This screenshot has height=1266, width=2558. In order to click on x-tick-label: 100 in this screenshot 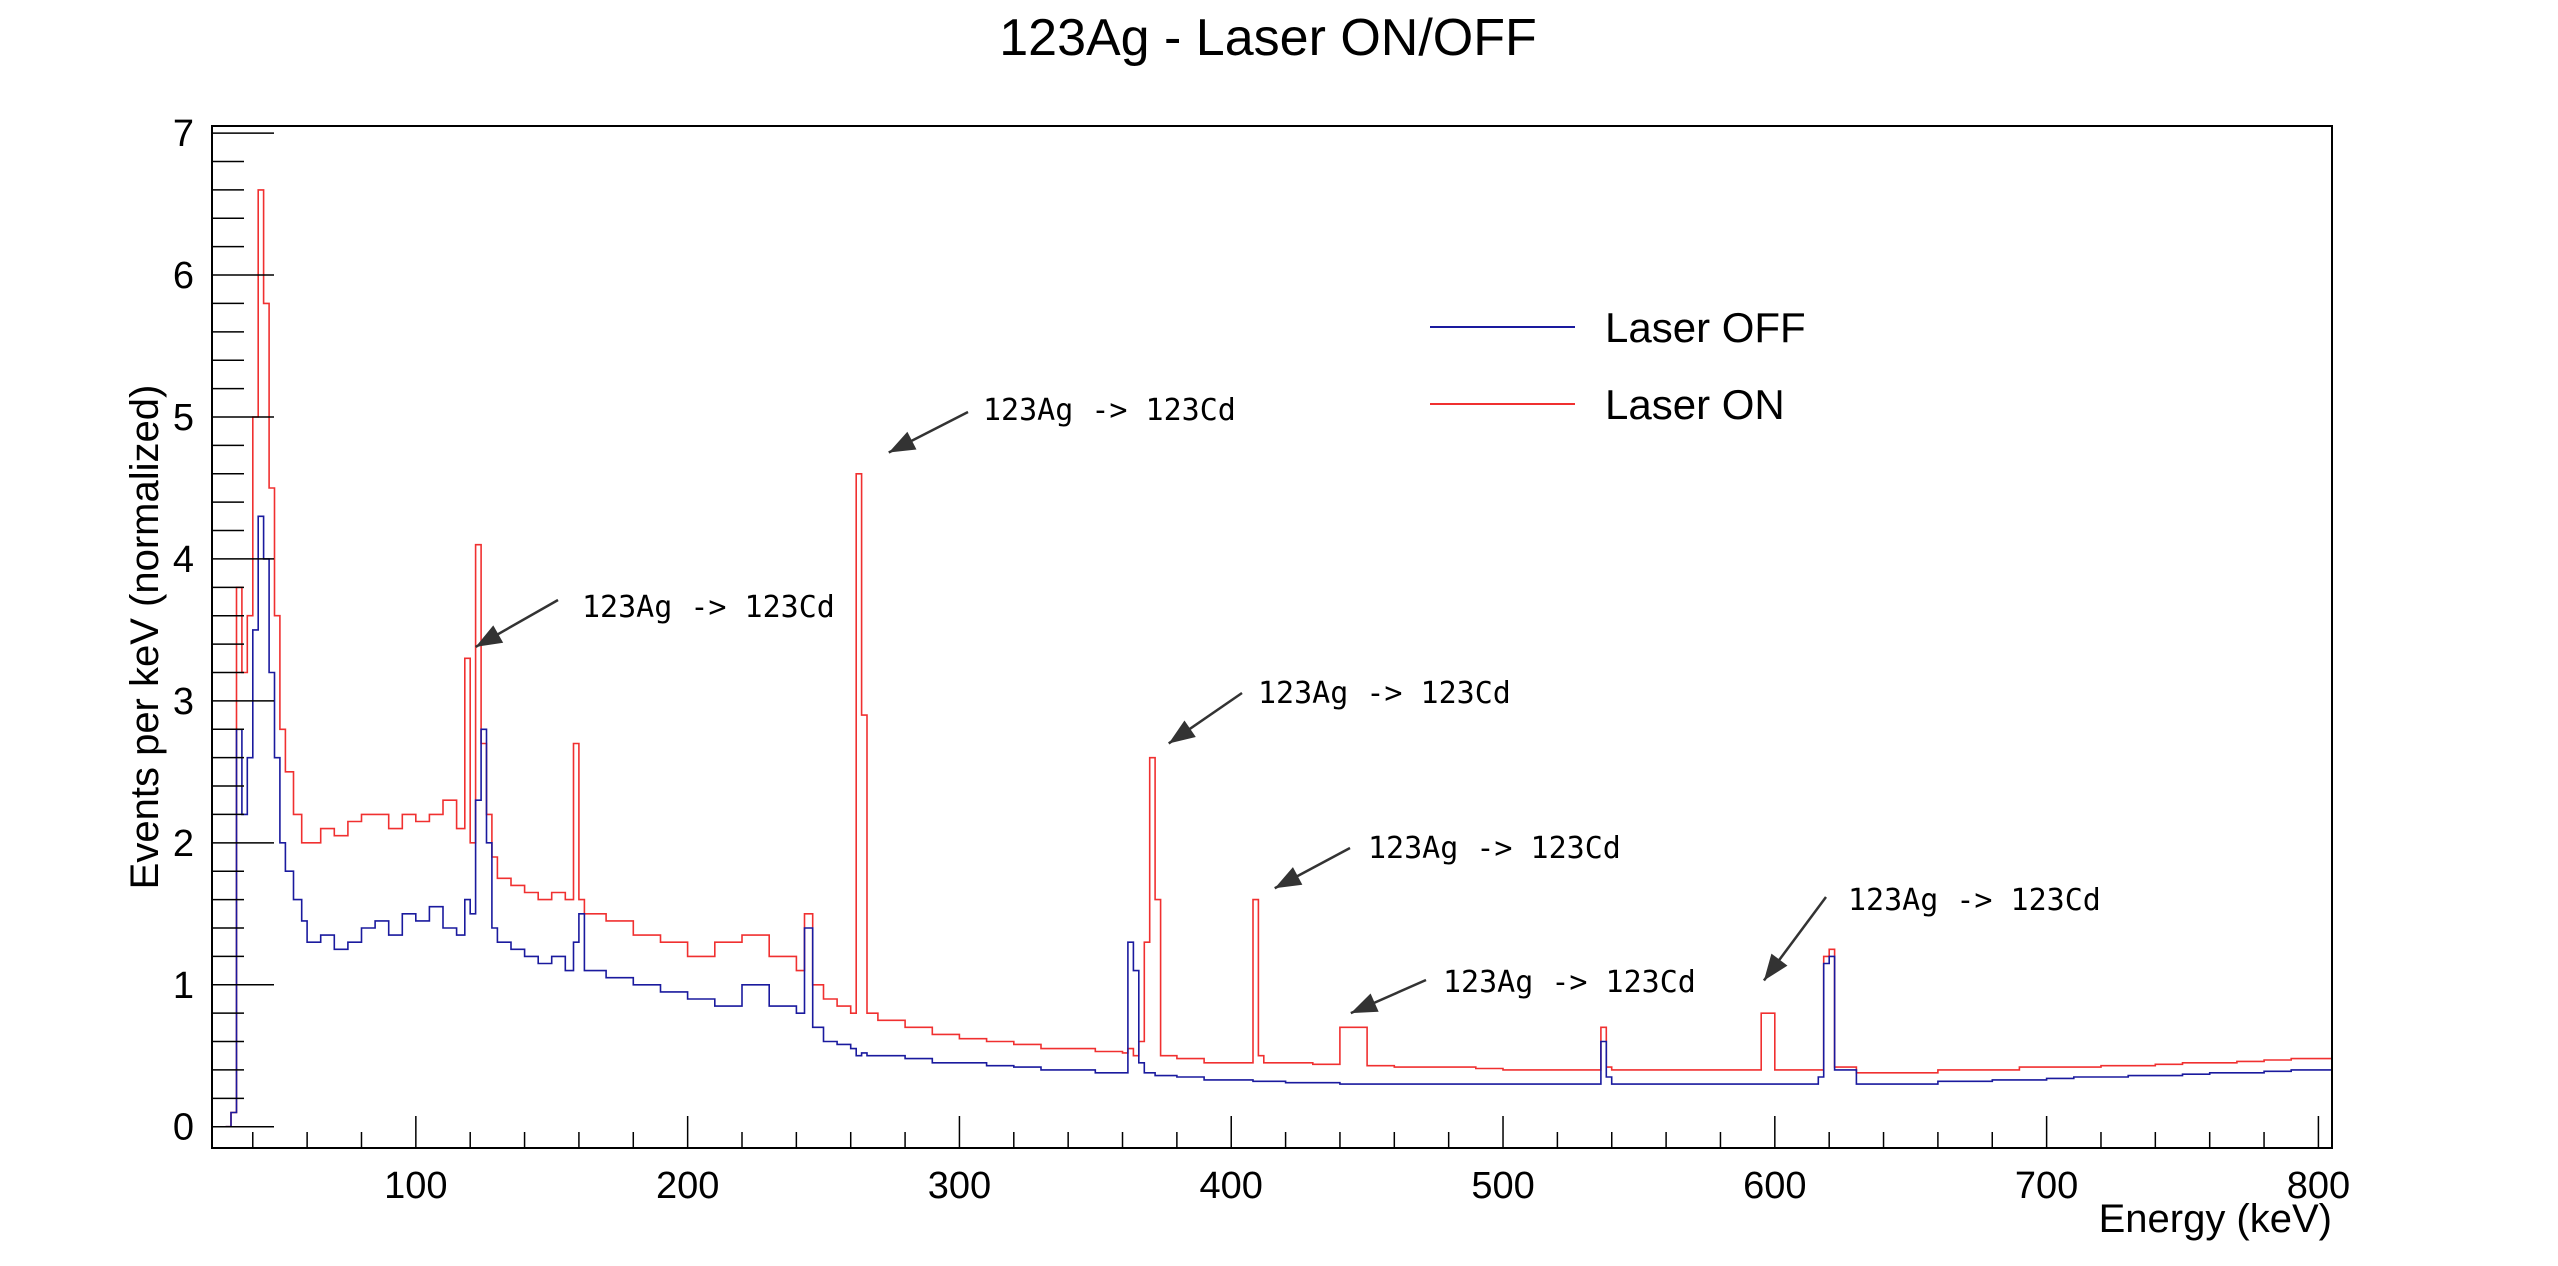, I will do `click(415, 1186)`.